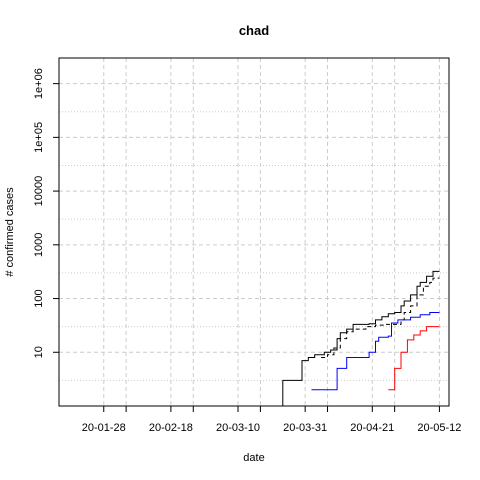 The image size is (480, 480). I want to click on y-tick-label-4: 1e+05, so click(39, 137).